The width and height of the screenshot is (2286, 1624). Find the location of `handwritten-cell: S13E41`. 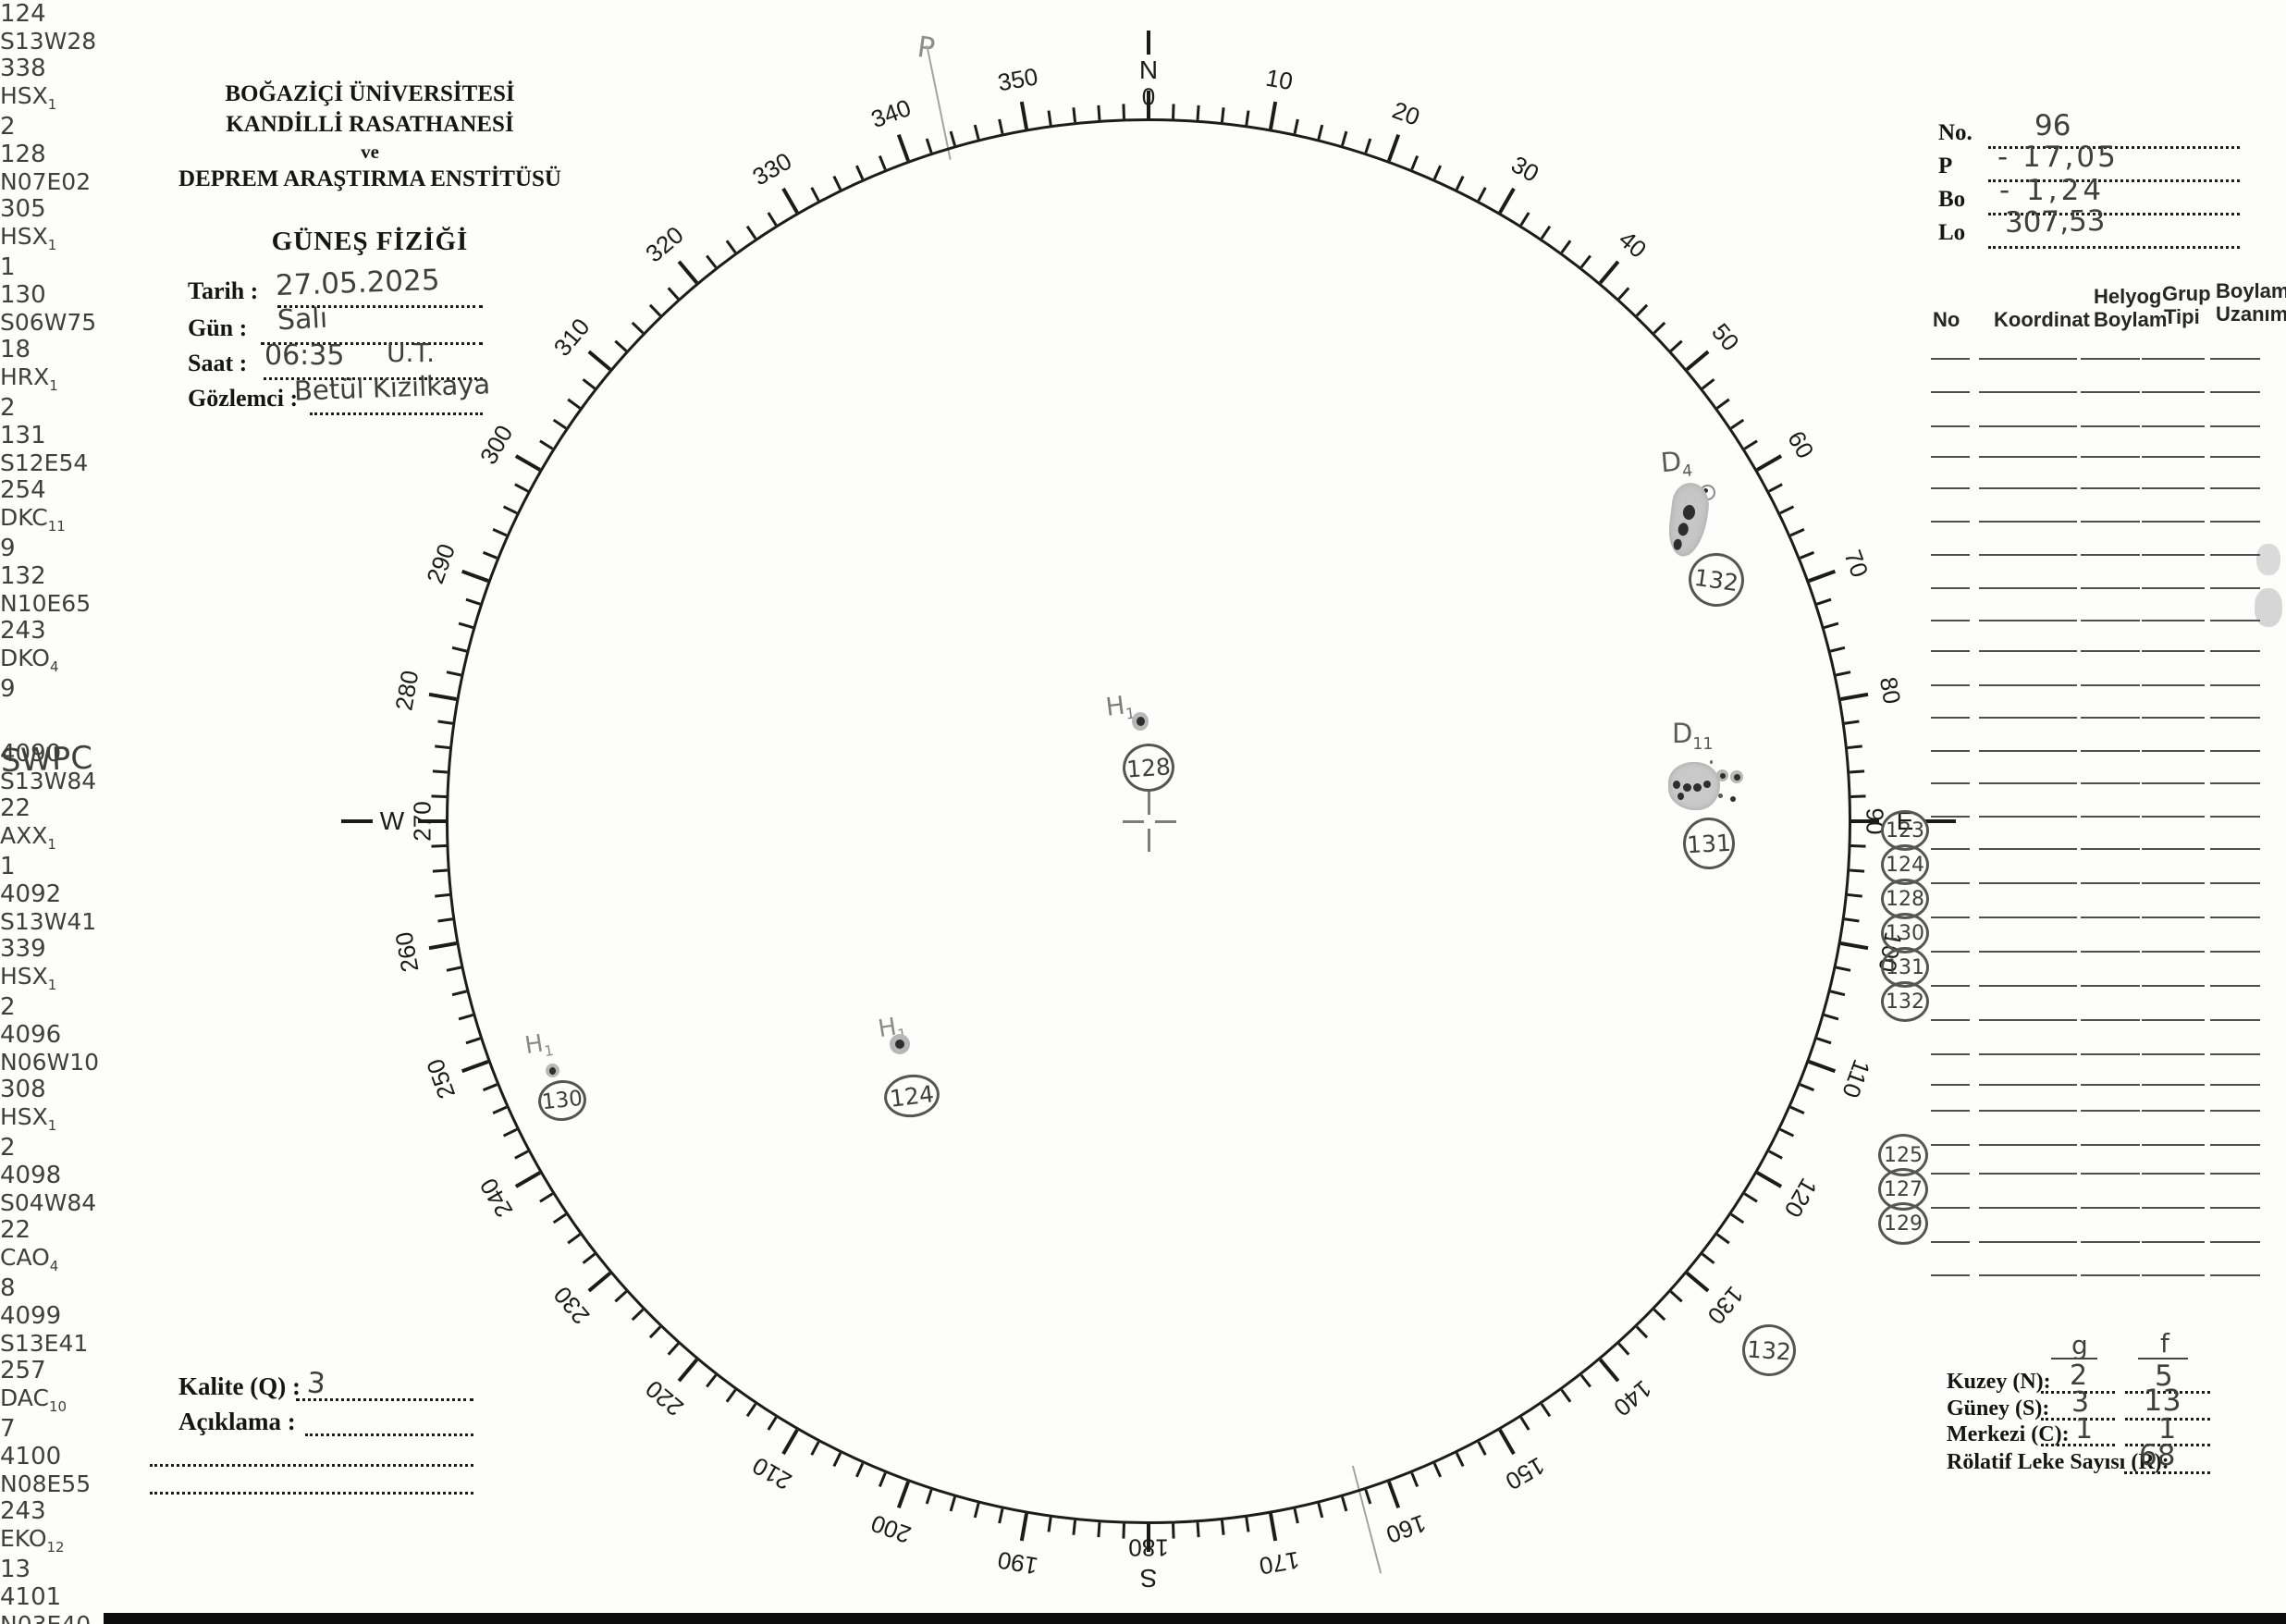

handwritten-cell: S13E41 is located at coordinates (44, 1343).